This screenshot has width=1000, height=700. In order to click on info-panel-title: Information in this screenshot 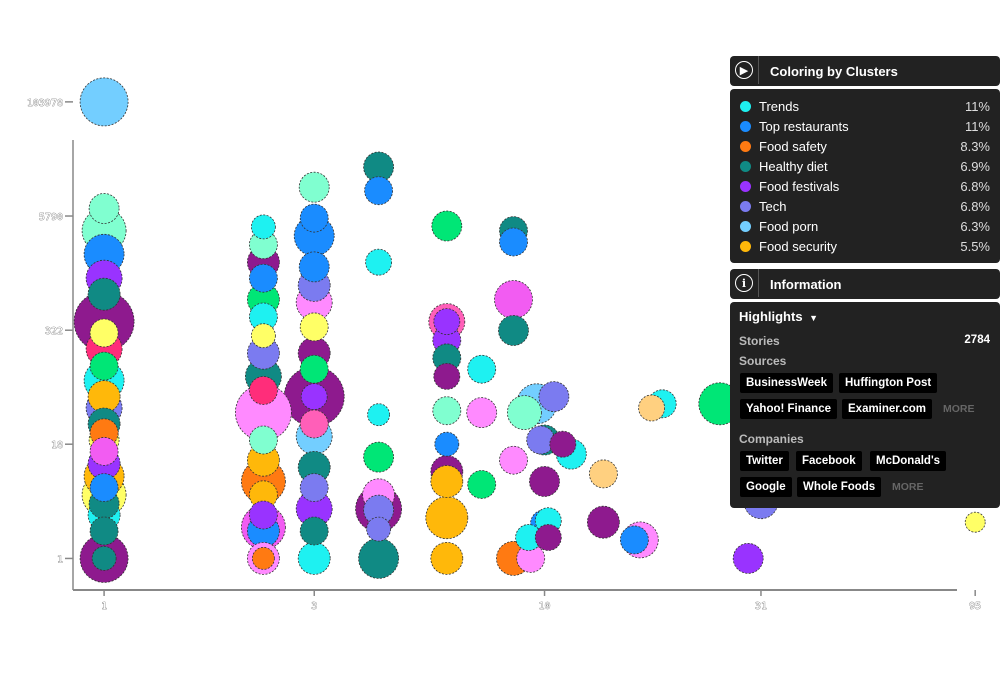, I will do `click(806, 284)`.